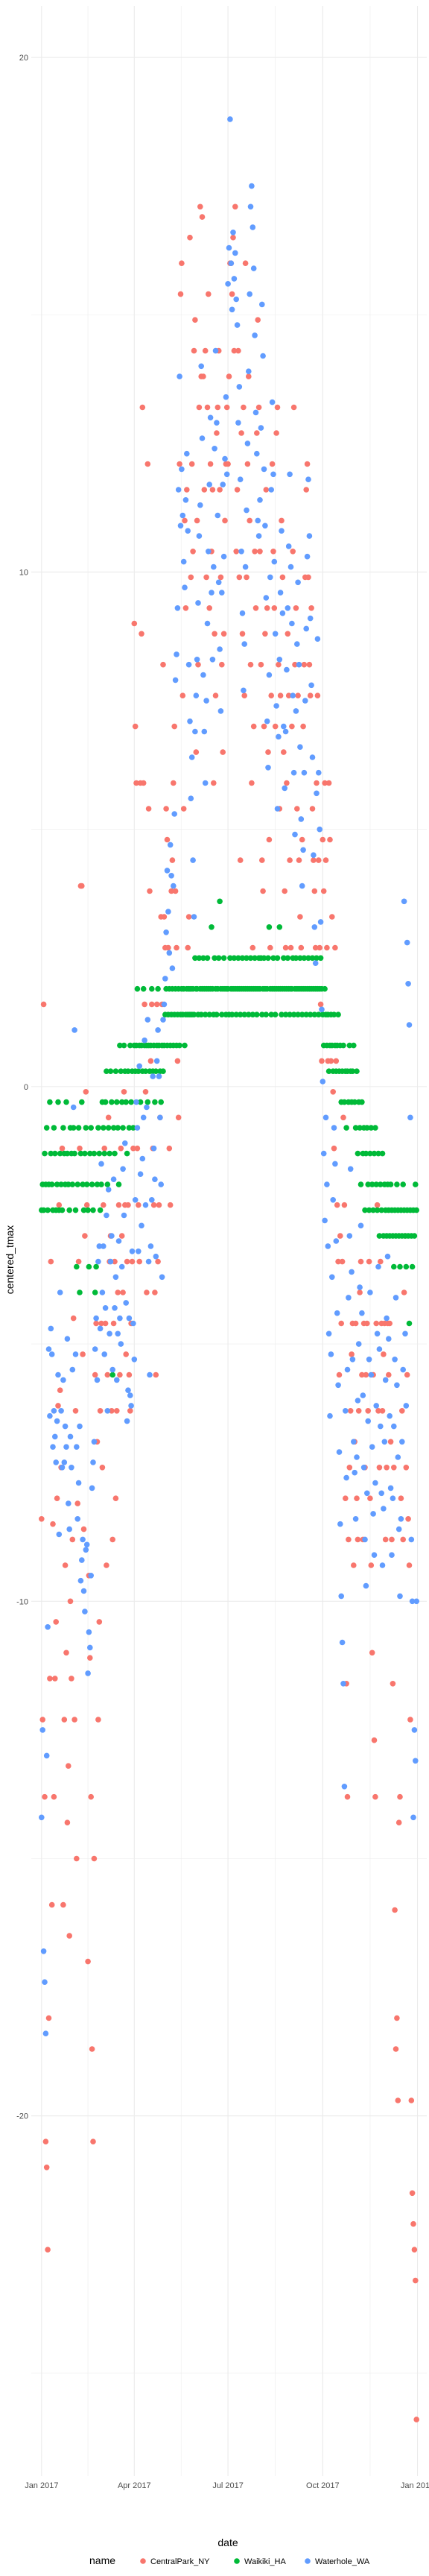  What do you see at coordinates (22, 1601) in the screenshot?
I see `y-tick-label: -10` at bounding box center [22, 1601].